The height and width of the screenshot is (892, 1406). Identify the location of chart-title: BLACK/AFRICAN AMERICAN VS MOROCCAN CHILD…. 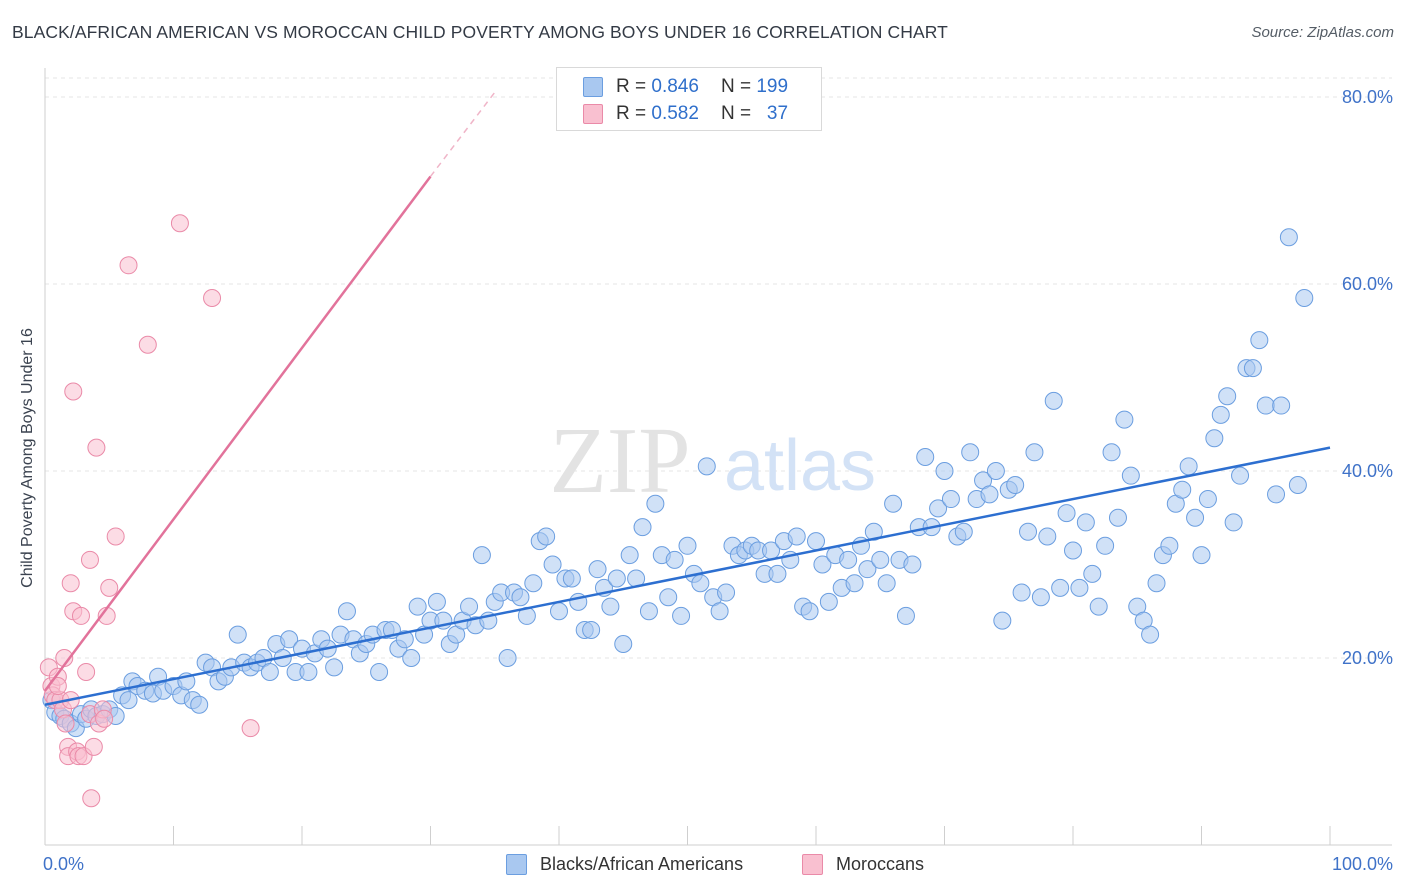
(480, 32).